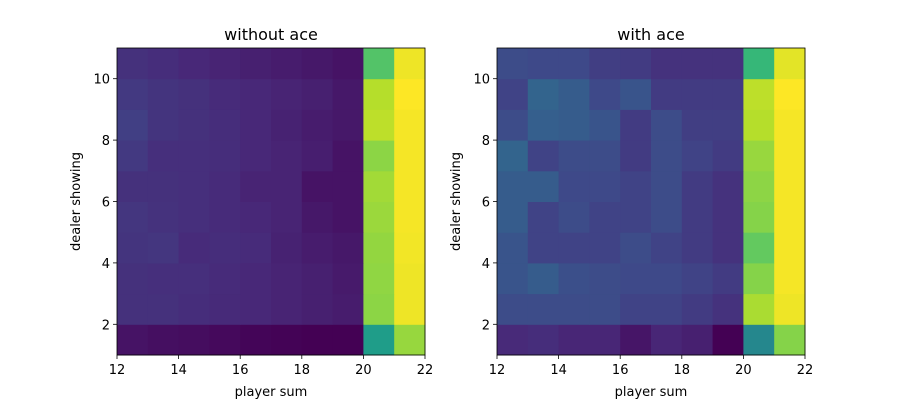 Image resolution: width=900 pixels, height=400 pixels. What do you see at coordinates (805, 370) in the screenshot?
I see `x-tick-label: 22` at bounding box center [805, 370].